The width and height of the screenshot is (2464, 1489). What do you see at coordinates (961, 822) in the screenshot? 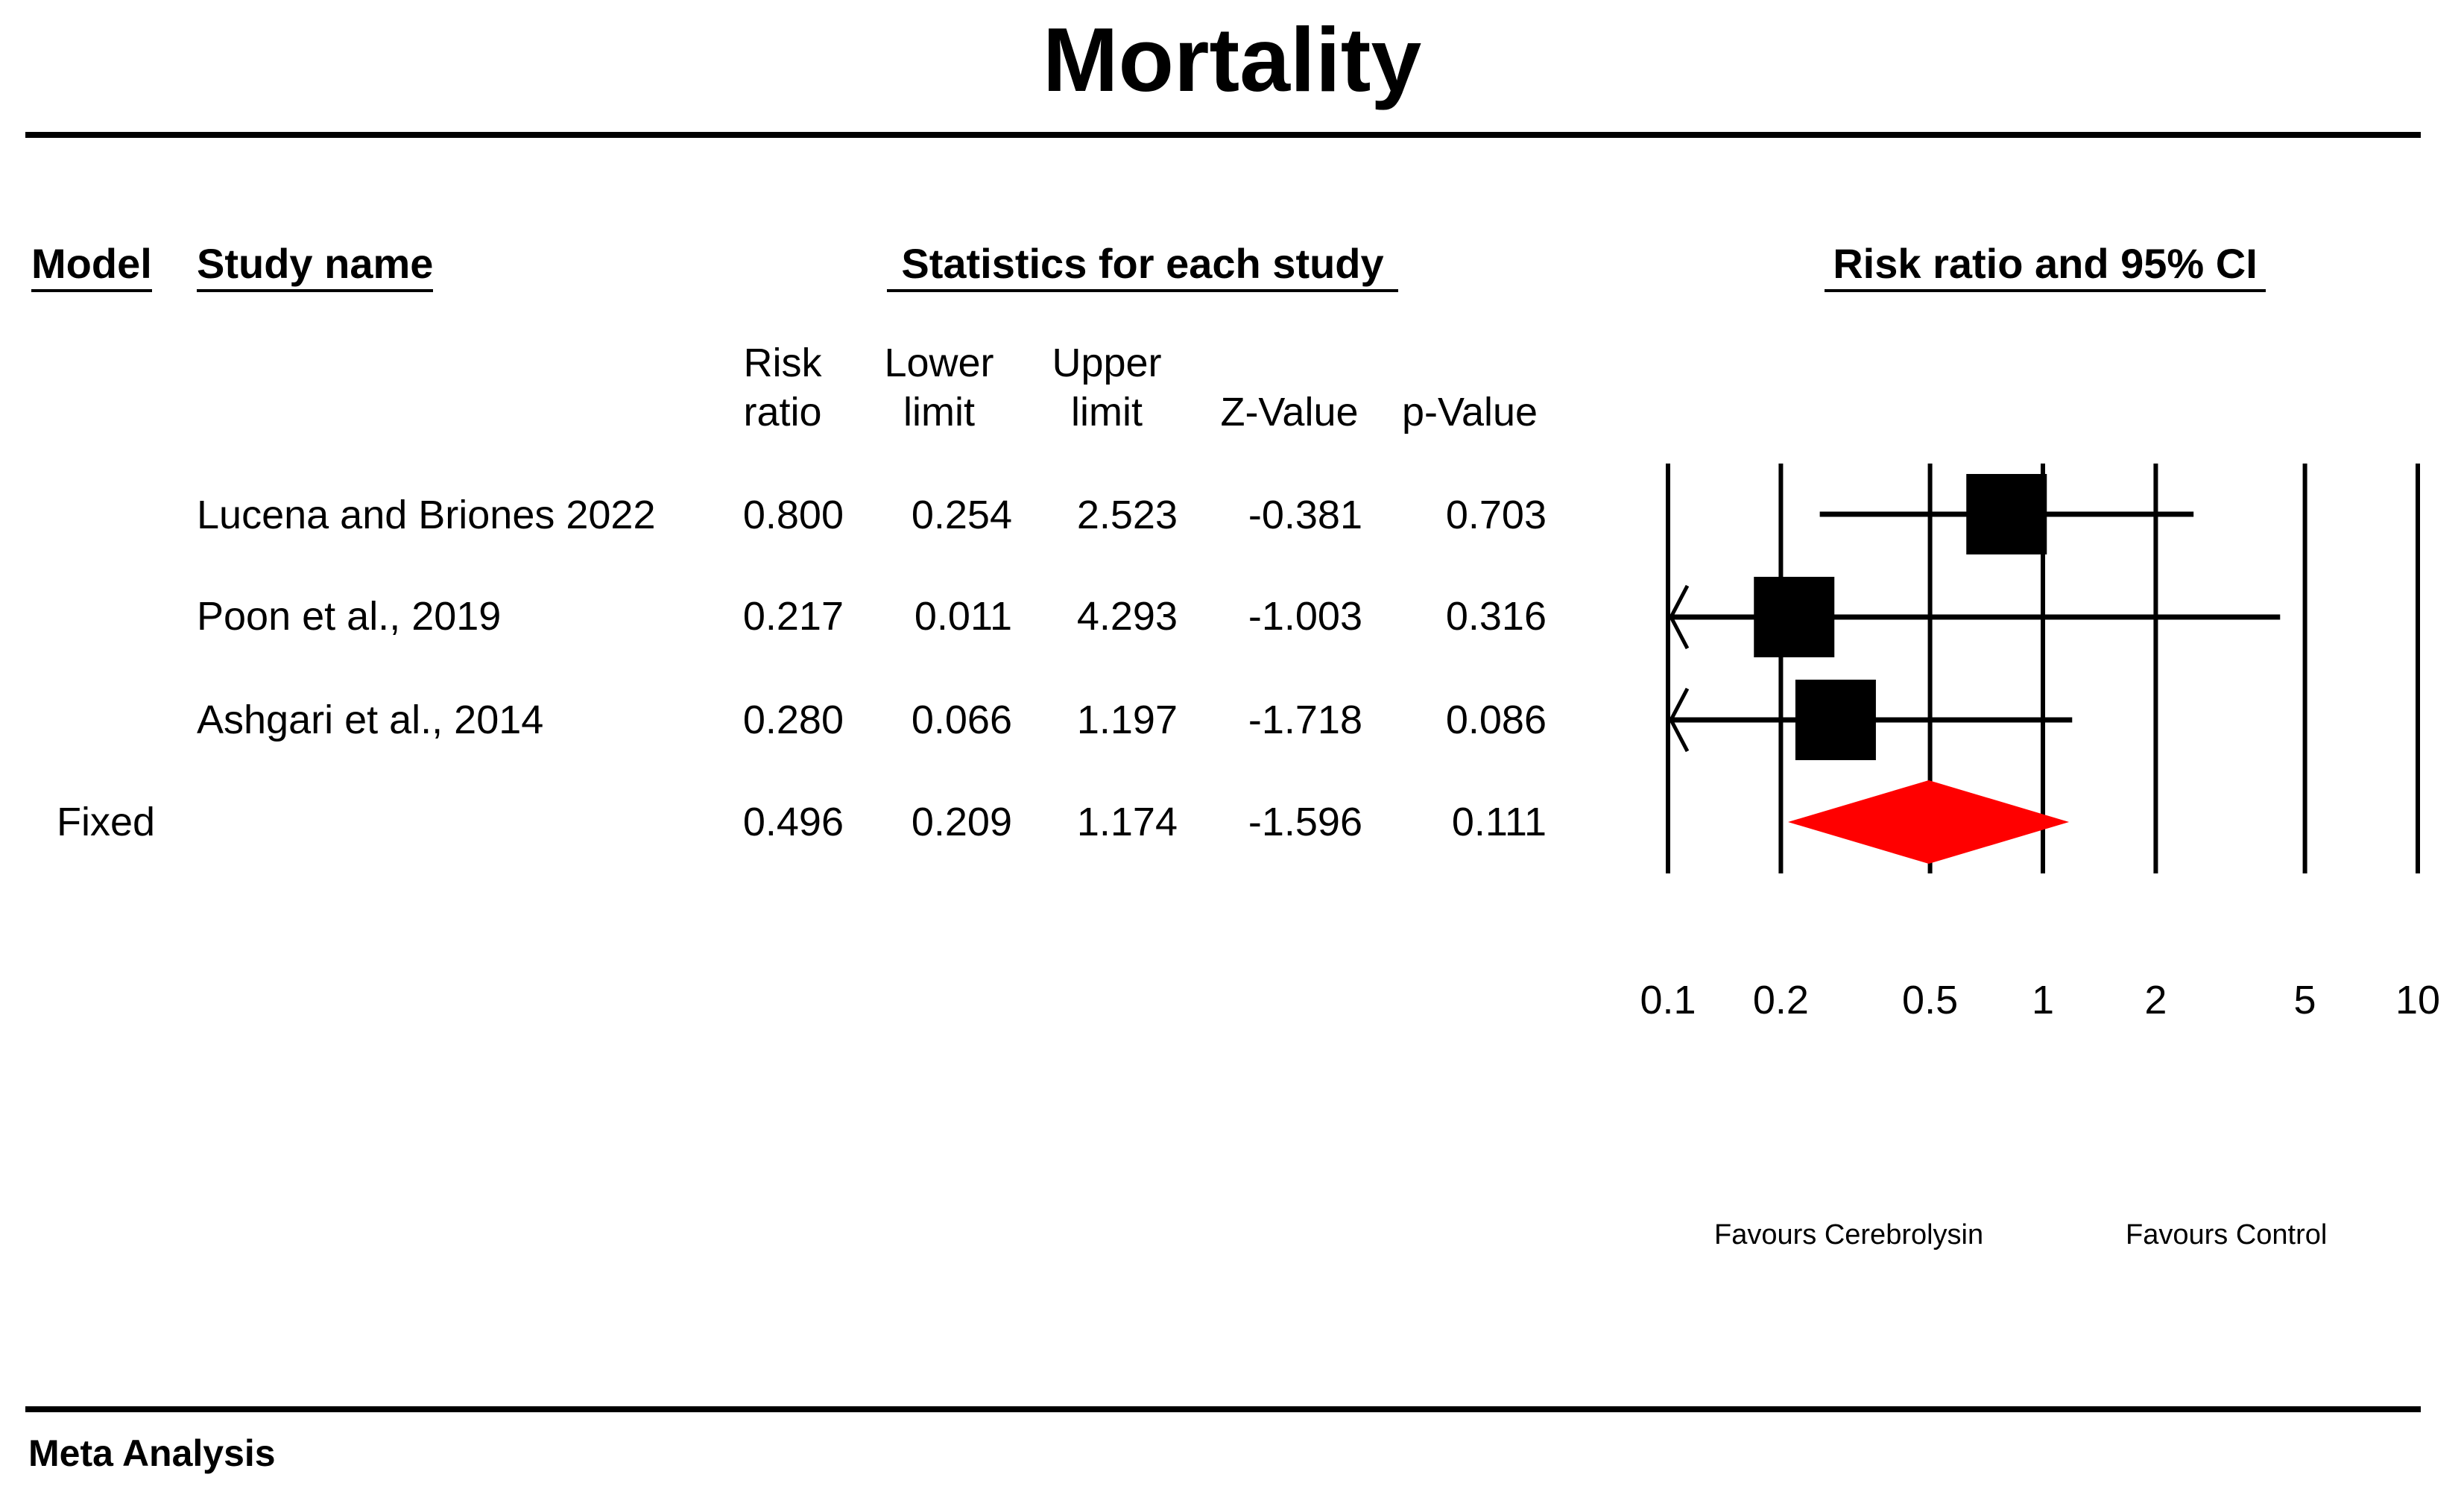
I see `row-lower-limit: 0.209` at bounding box center [961, 822].